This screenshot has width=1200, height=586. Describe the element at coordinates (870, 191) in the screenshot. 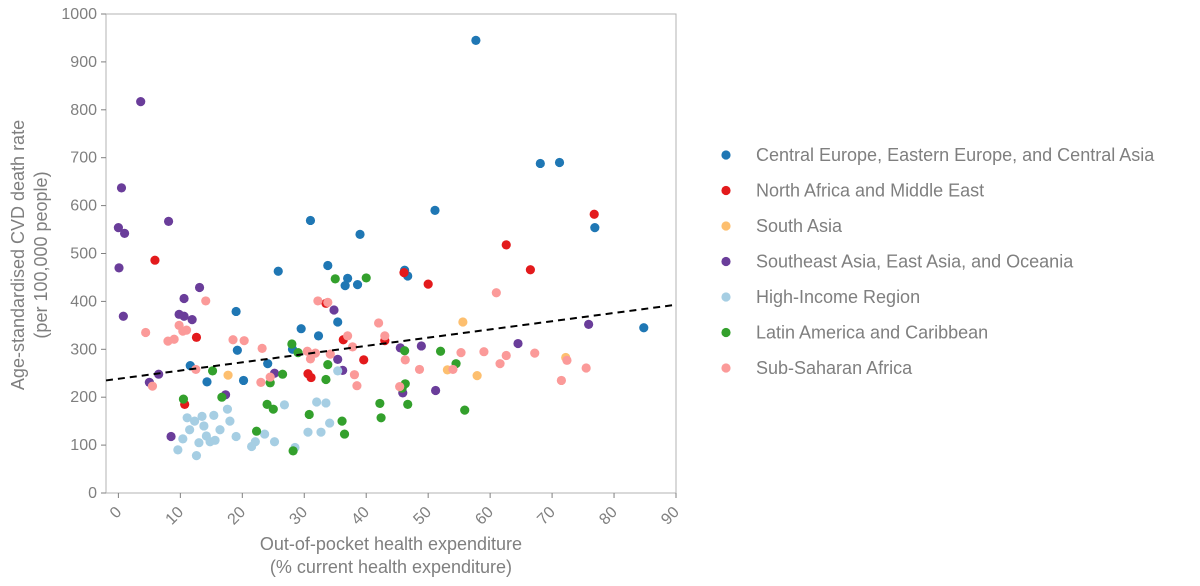

I see `legend-label: North Africa and Middle East` at that location.